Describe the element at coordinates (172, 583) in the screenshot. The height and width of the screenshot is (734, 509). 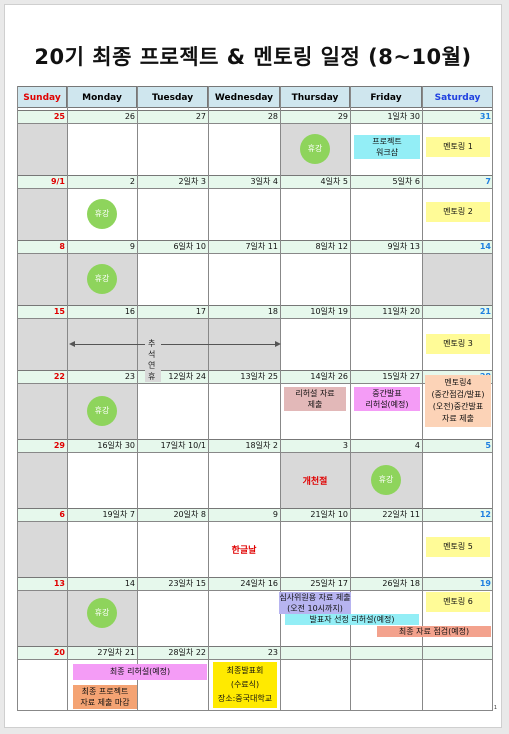
I see `day-number: 23일차 15` at that location.